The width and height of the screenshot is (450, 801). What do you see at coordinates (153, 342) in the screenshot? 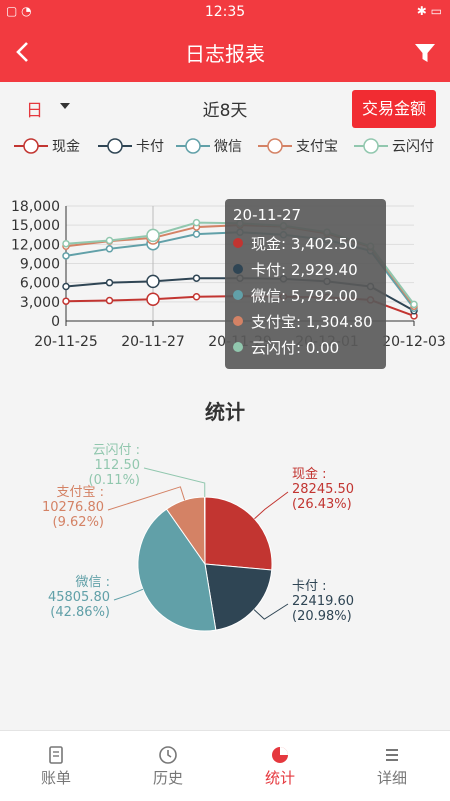
I see `x-tick-label: 20-11-27` at bounding box center [153, 342].